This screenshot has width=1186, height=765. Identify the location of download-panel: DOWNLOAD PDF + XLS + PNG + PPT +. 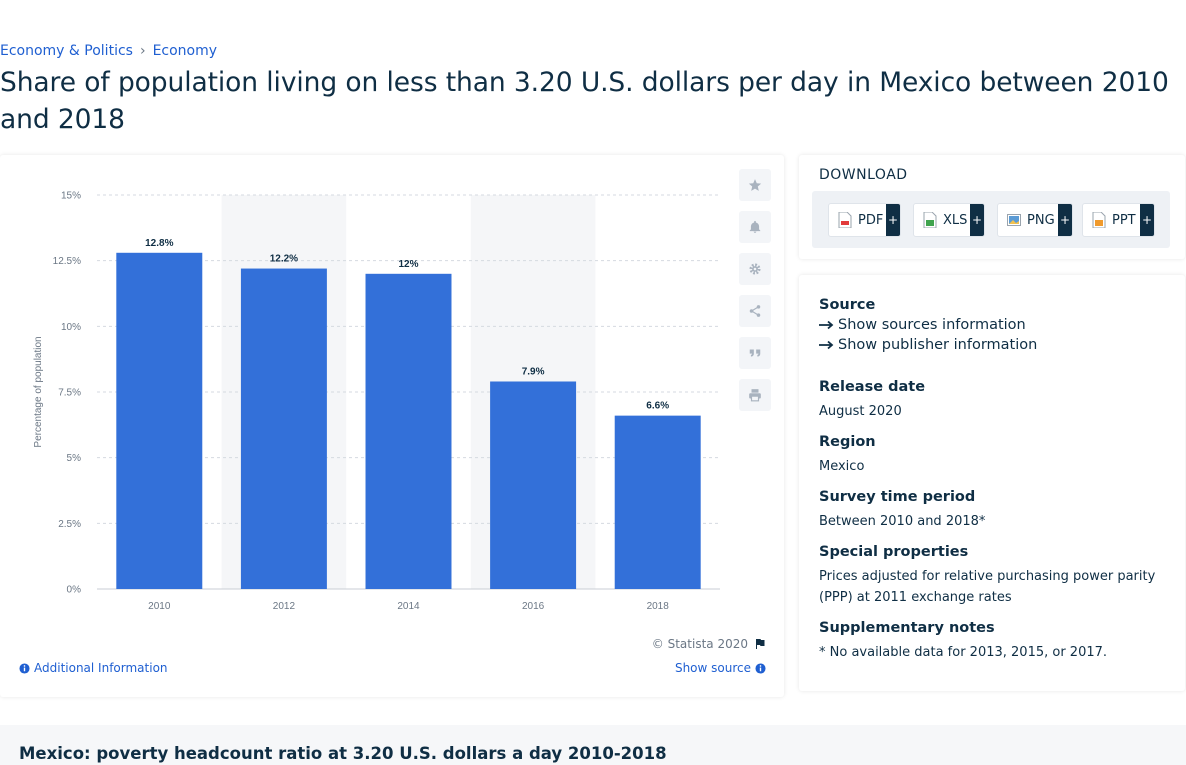
(992, 207).